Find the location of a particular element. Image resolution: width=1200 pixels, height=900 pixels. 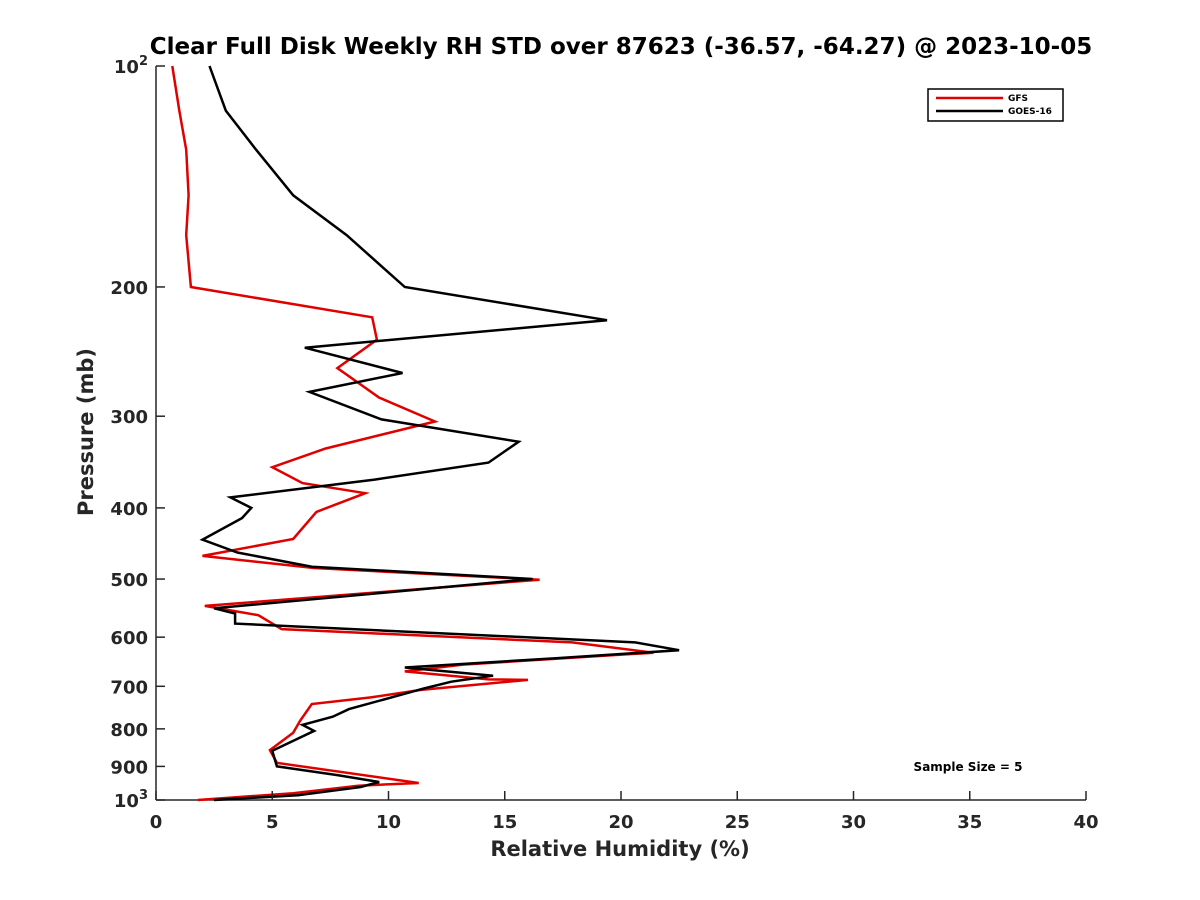

y-tick-label: 10² is located at coordinates (131, 66).